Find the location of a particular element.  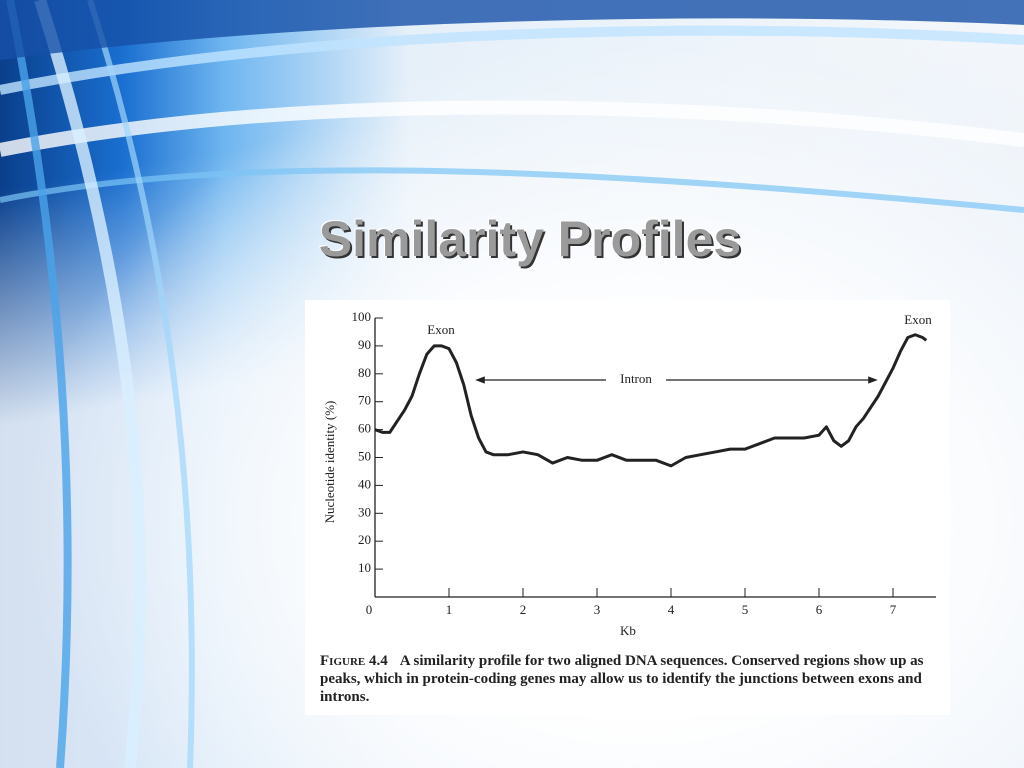

y-tick-label: 100 is located at coordinates (362, 316).